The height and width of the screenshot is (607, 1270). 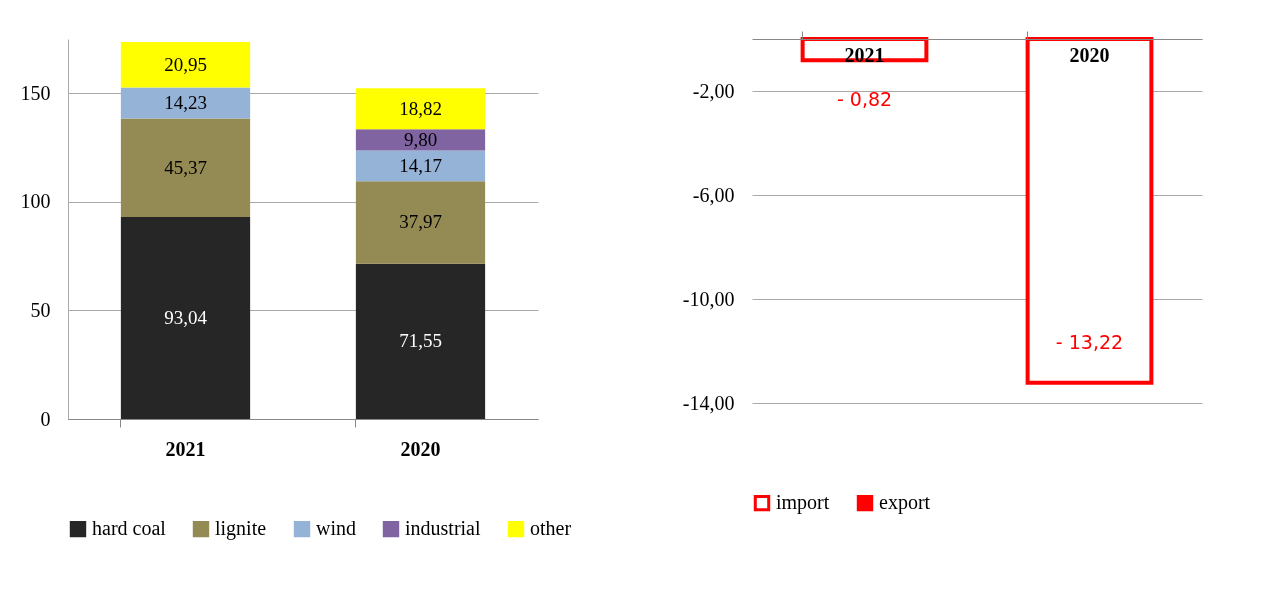 I want to click on data-label: - 0,82, so click(x=864, y=99).